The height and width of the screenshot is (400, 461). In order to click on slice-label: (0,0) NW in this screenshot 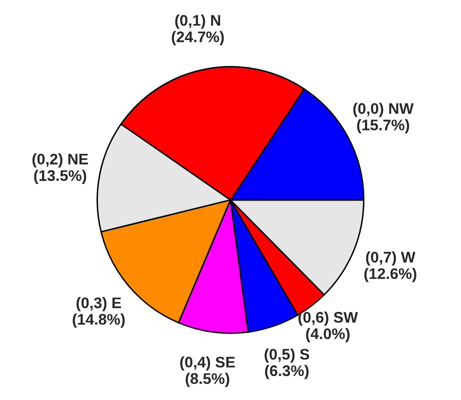, I will do `click(383, 109)`.